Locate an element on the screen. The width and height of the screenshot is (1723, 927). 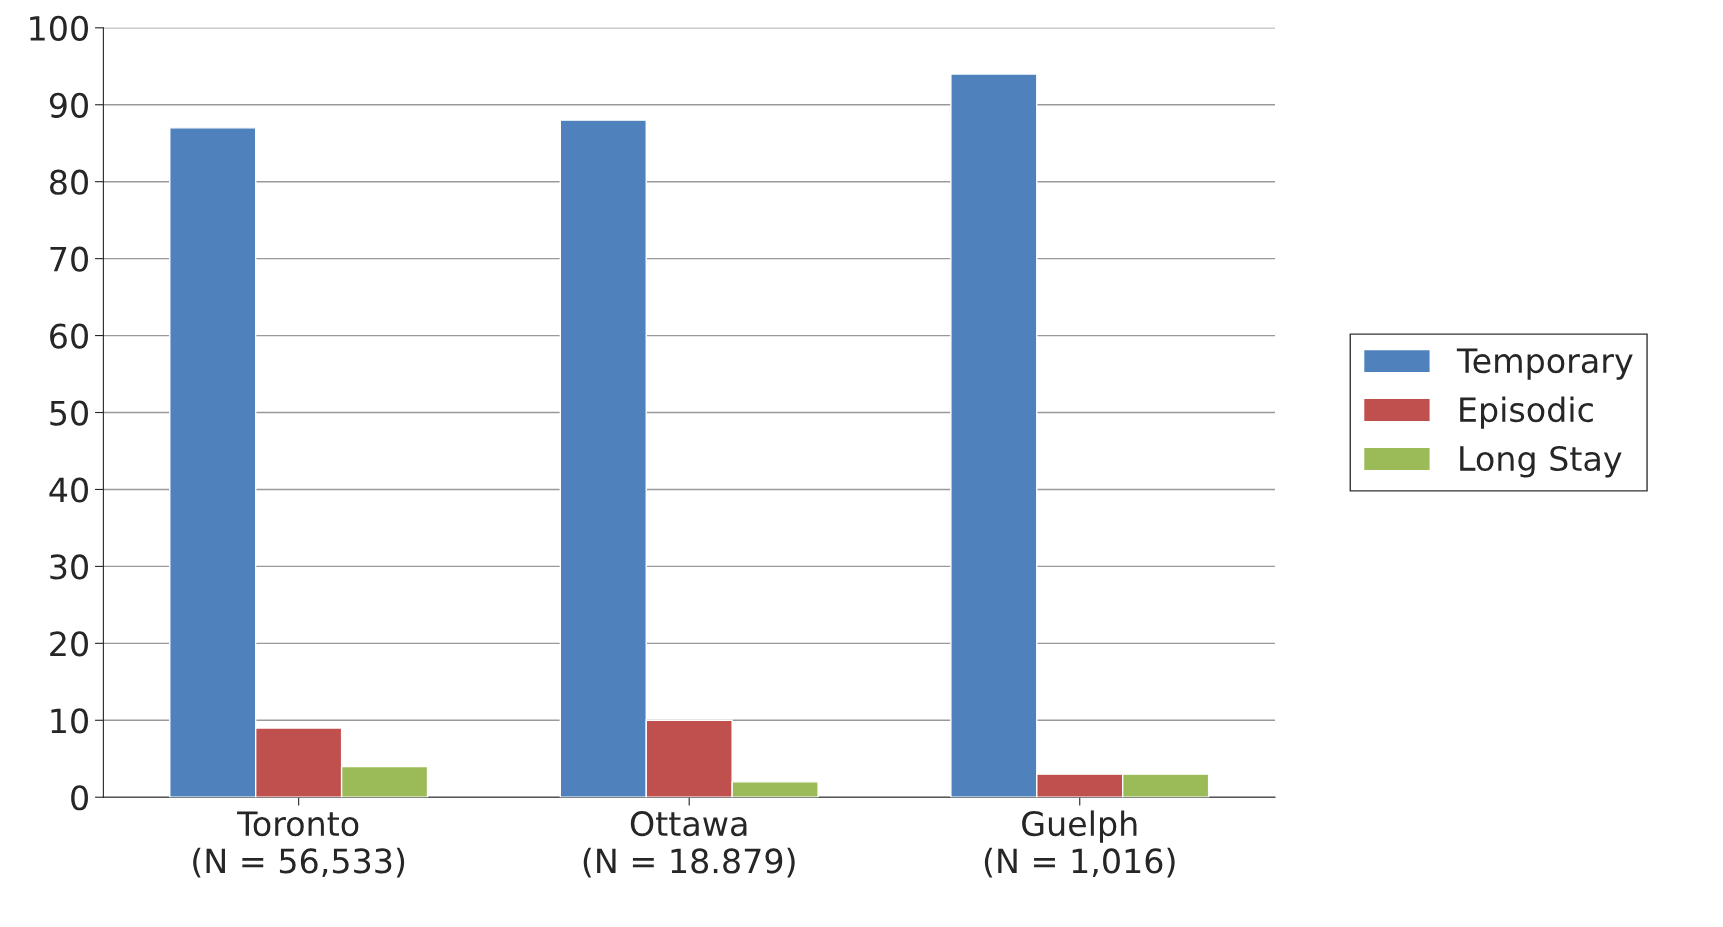
x-tick-label: Guelph (N = 1,016) is located at coordinates (1079, 844).